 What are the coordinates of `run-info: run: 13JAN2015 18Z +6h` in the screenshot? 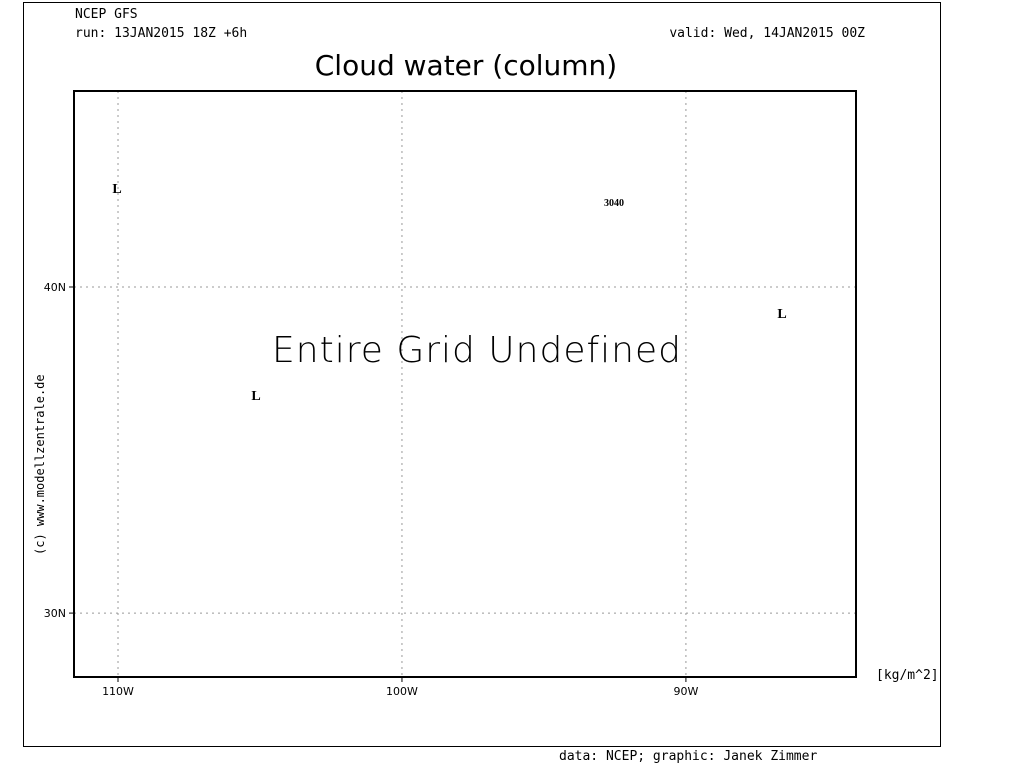 It's located at (161, 33).